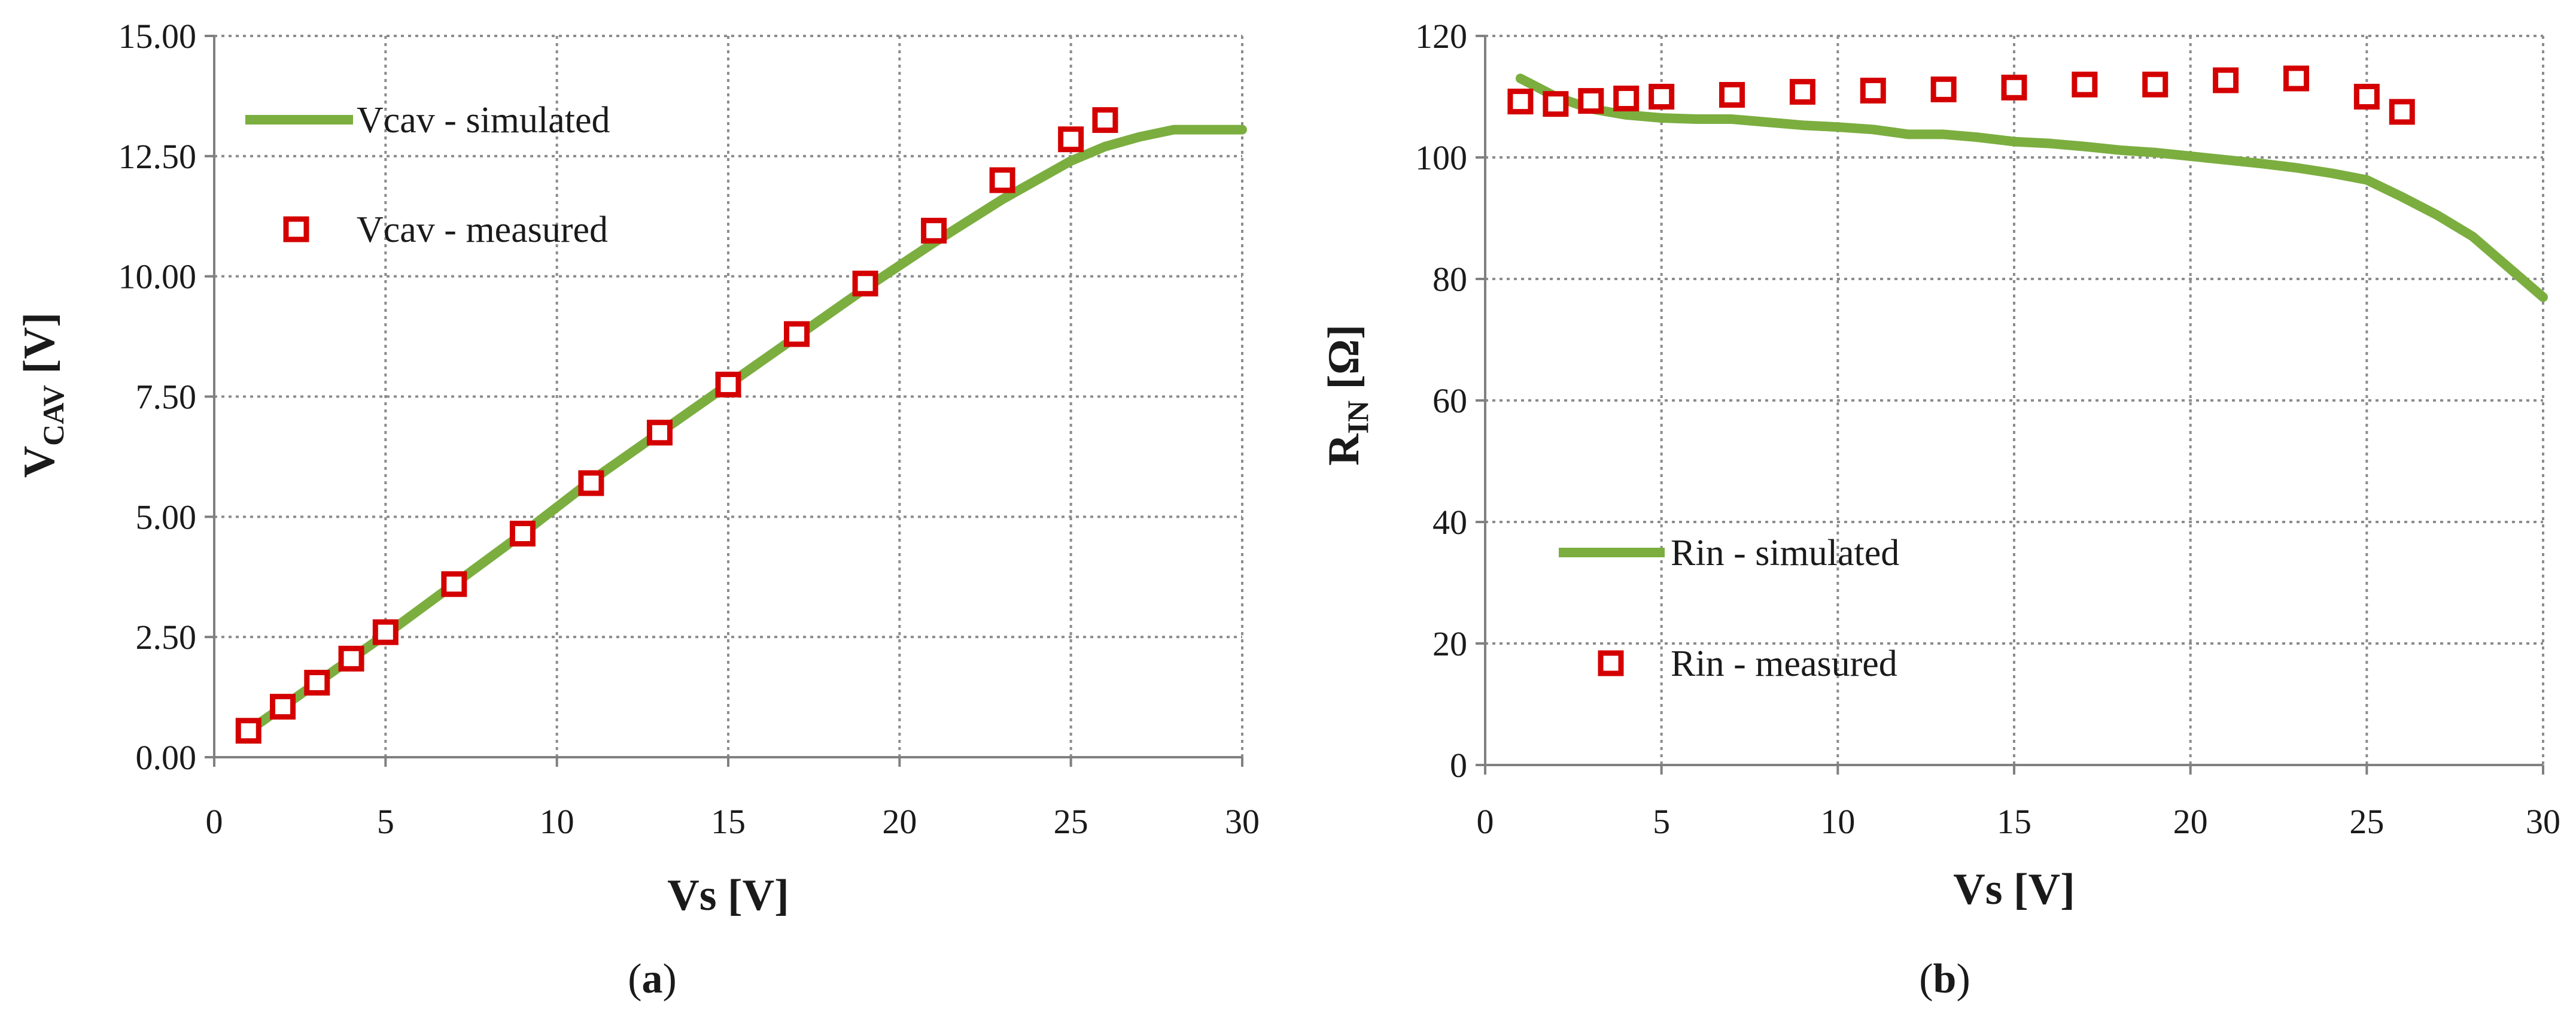 The height and width of the screenshot is (1017, 2576). Describe the element at coordinates (157, 36) in the screenshot. I see `y-tick-label: 15.00` at that location.